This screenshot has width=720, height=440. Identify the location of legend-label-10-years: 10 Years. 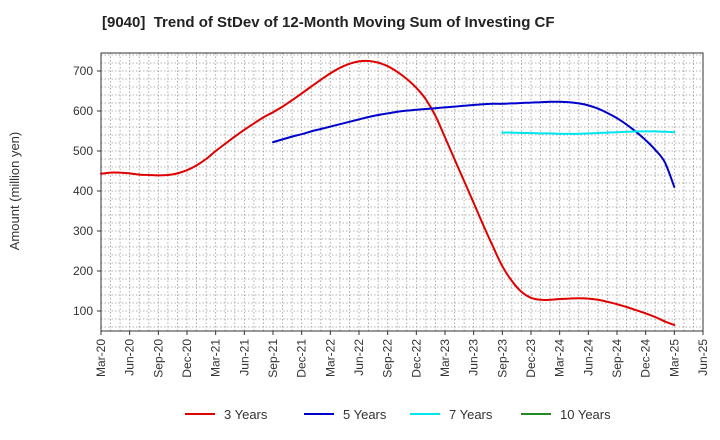
(585, 414).